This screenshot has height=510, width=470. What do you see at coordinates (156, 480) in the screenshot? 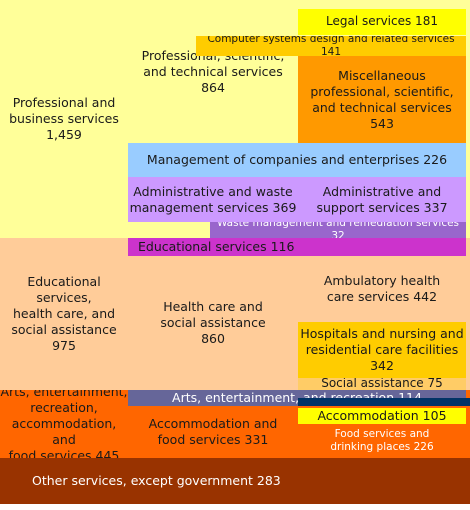
I see `treemap-label-other: Other services, except government 283` at bounding box center [156, 480].